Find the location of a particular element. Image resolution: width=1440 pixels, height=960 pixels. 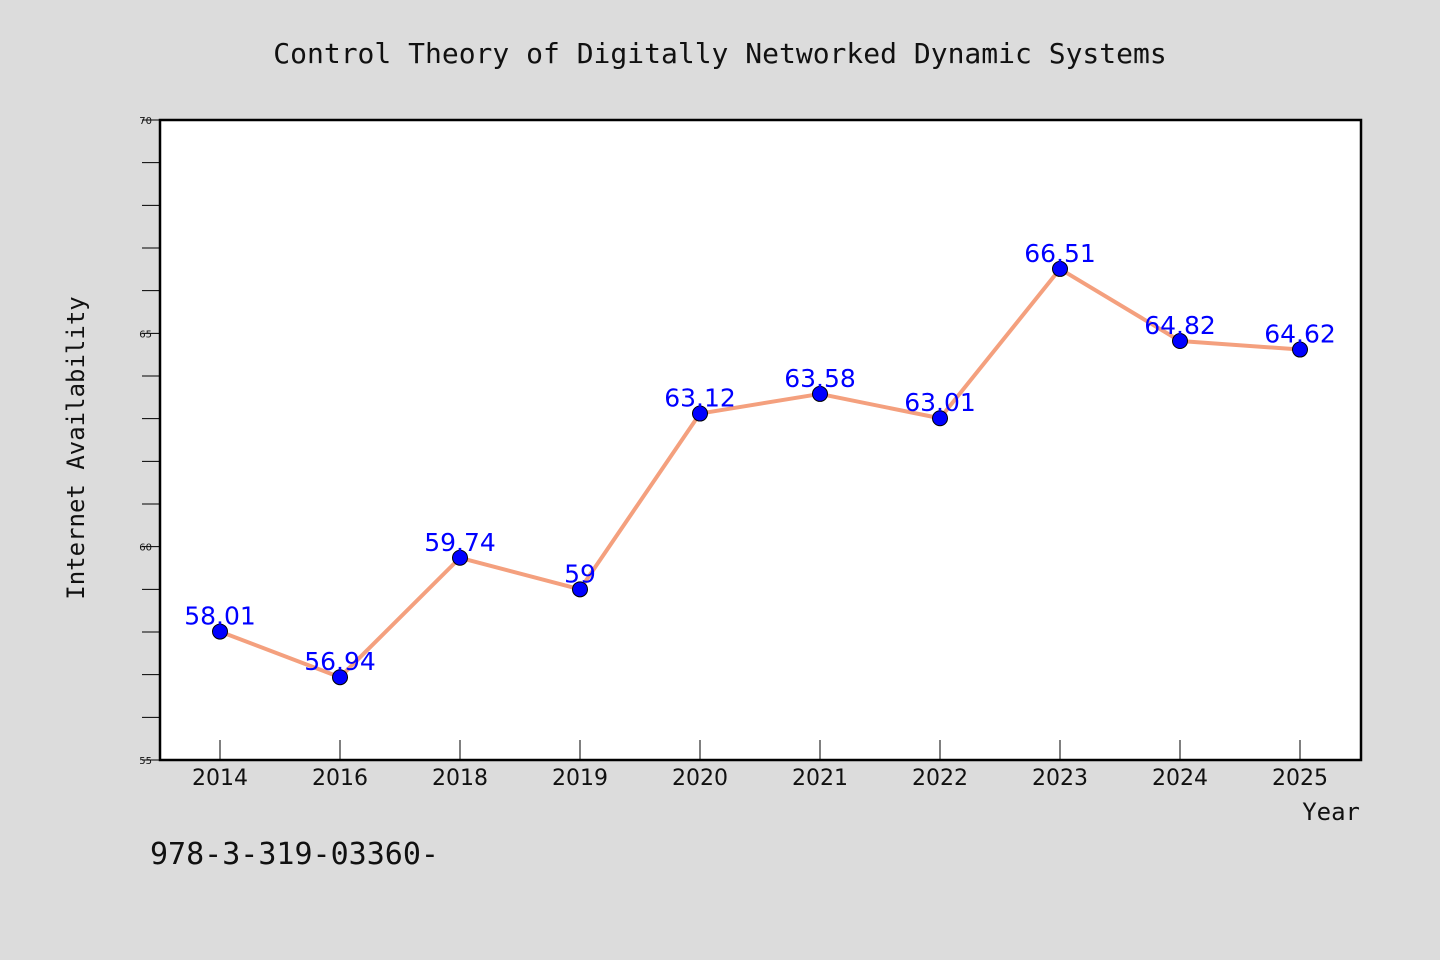

x-tick-label: 2019 is located at coordinates (580, 778).